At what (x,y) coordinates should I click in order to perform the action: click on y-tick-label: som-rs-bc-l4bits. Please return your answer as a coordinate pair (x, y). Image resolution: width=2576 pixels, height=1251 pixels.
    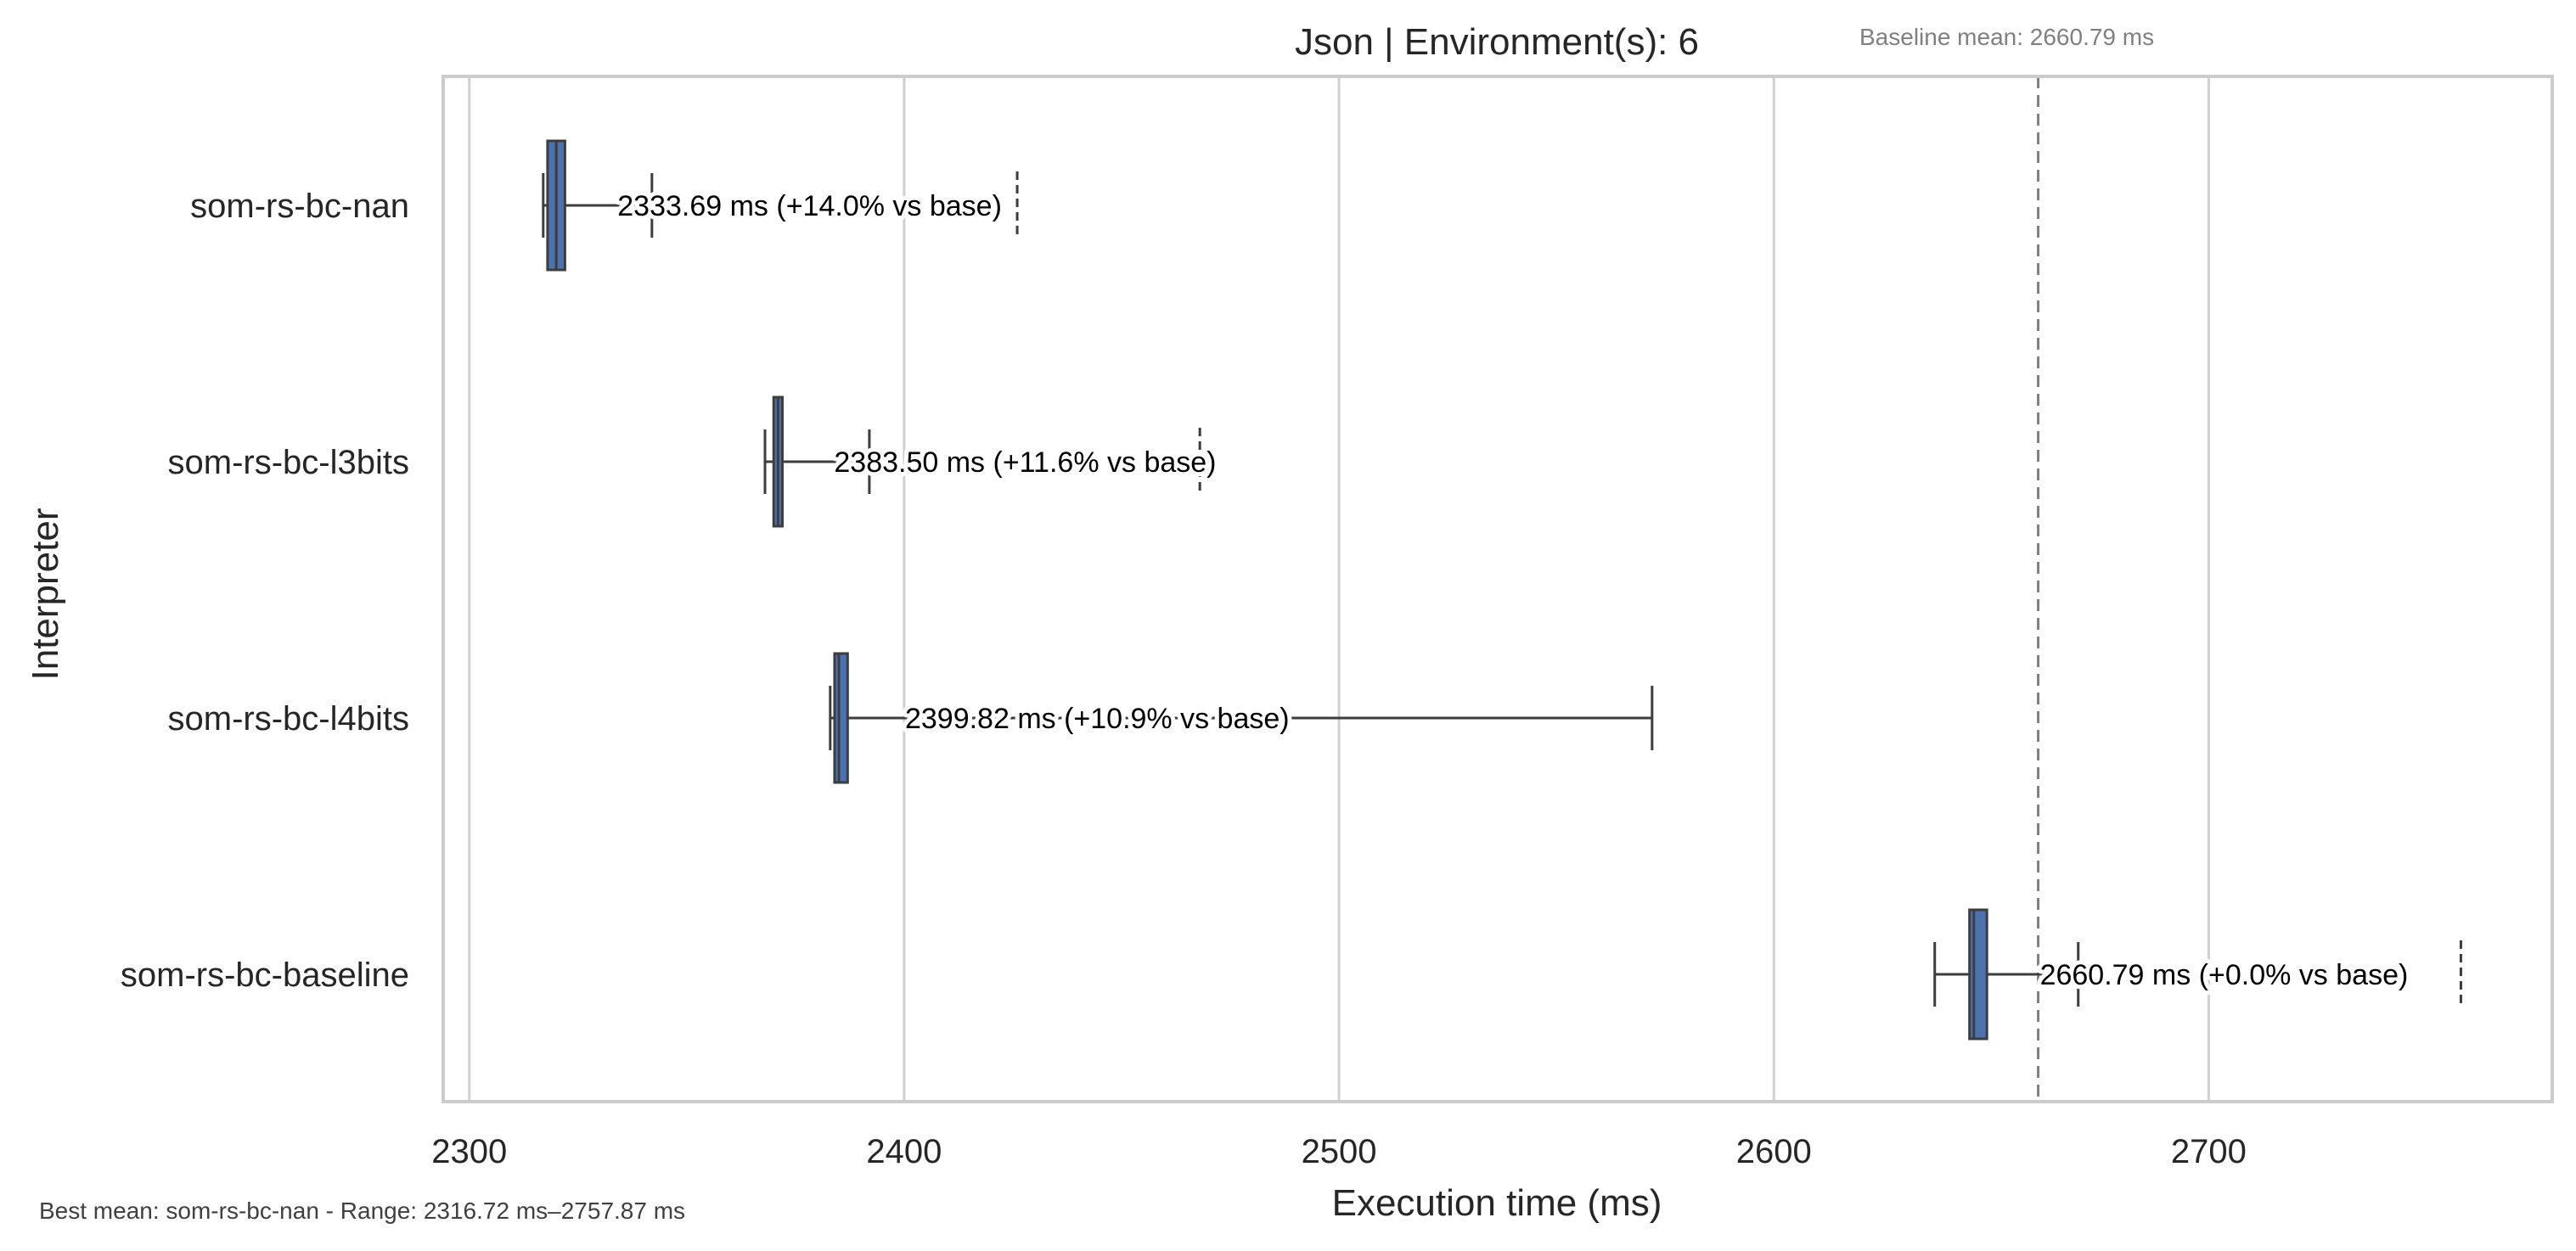
    Looking at the image, I should click on (288, 719).